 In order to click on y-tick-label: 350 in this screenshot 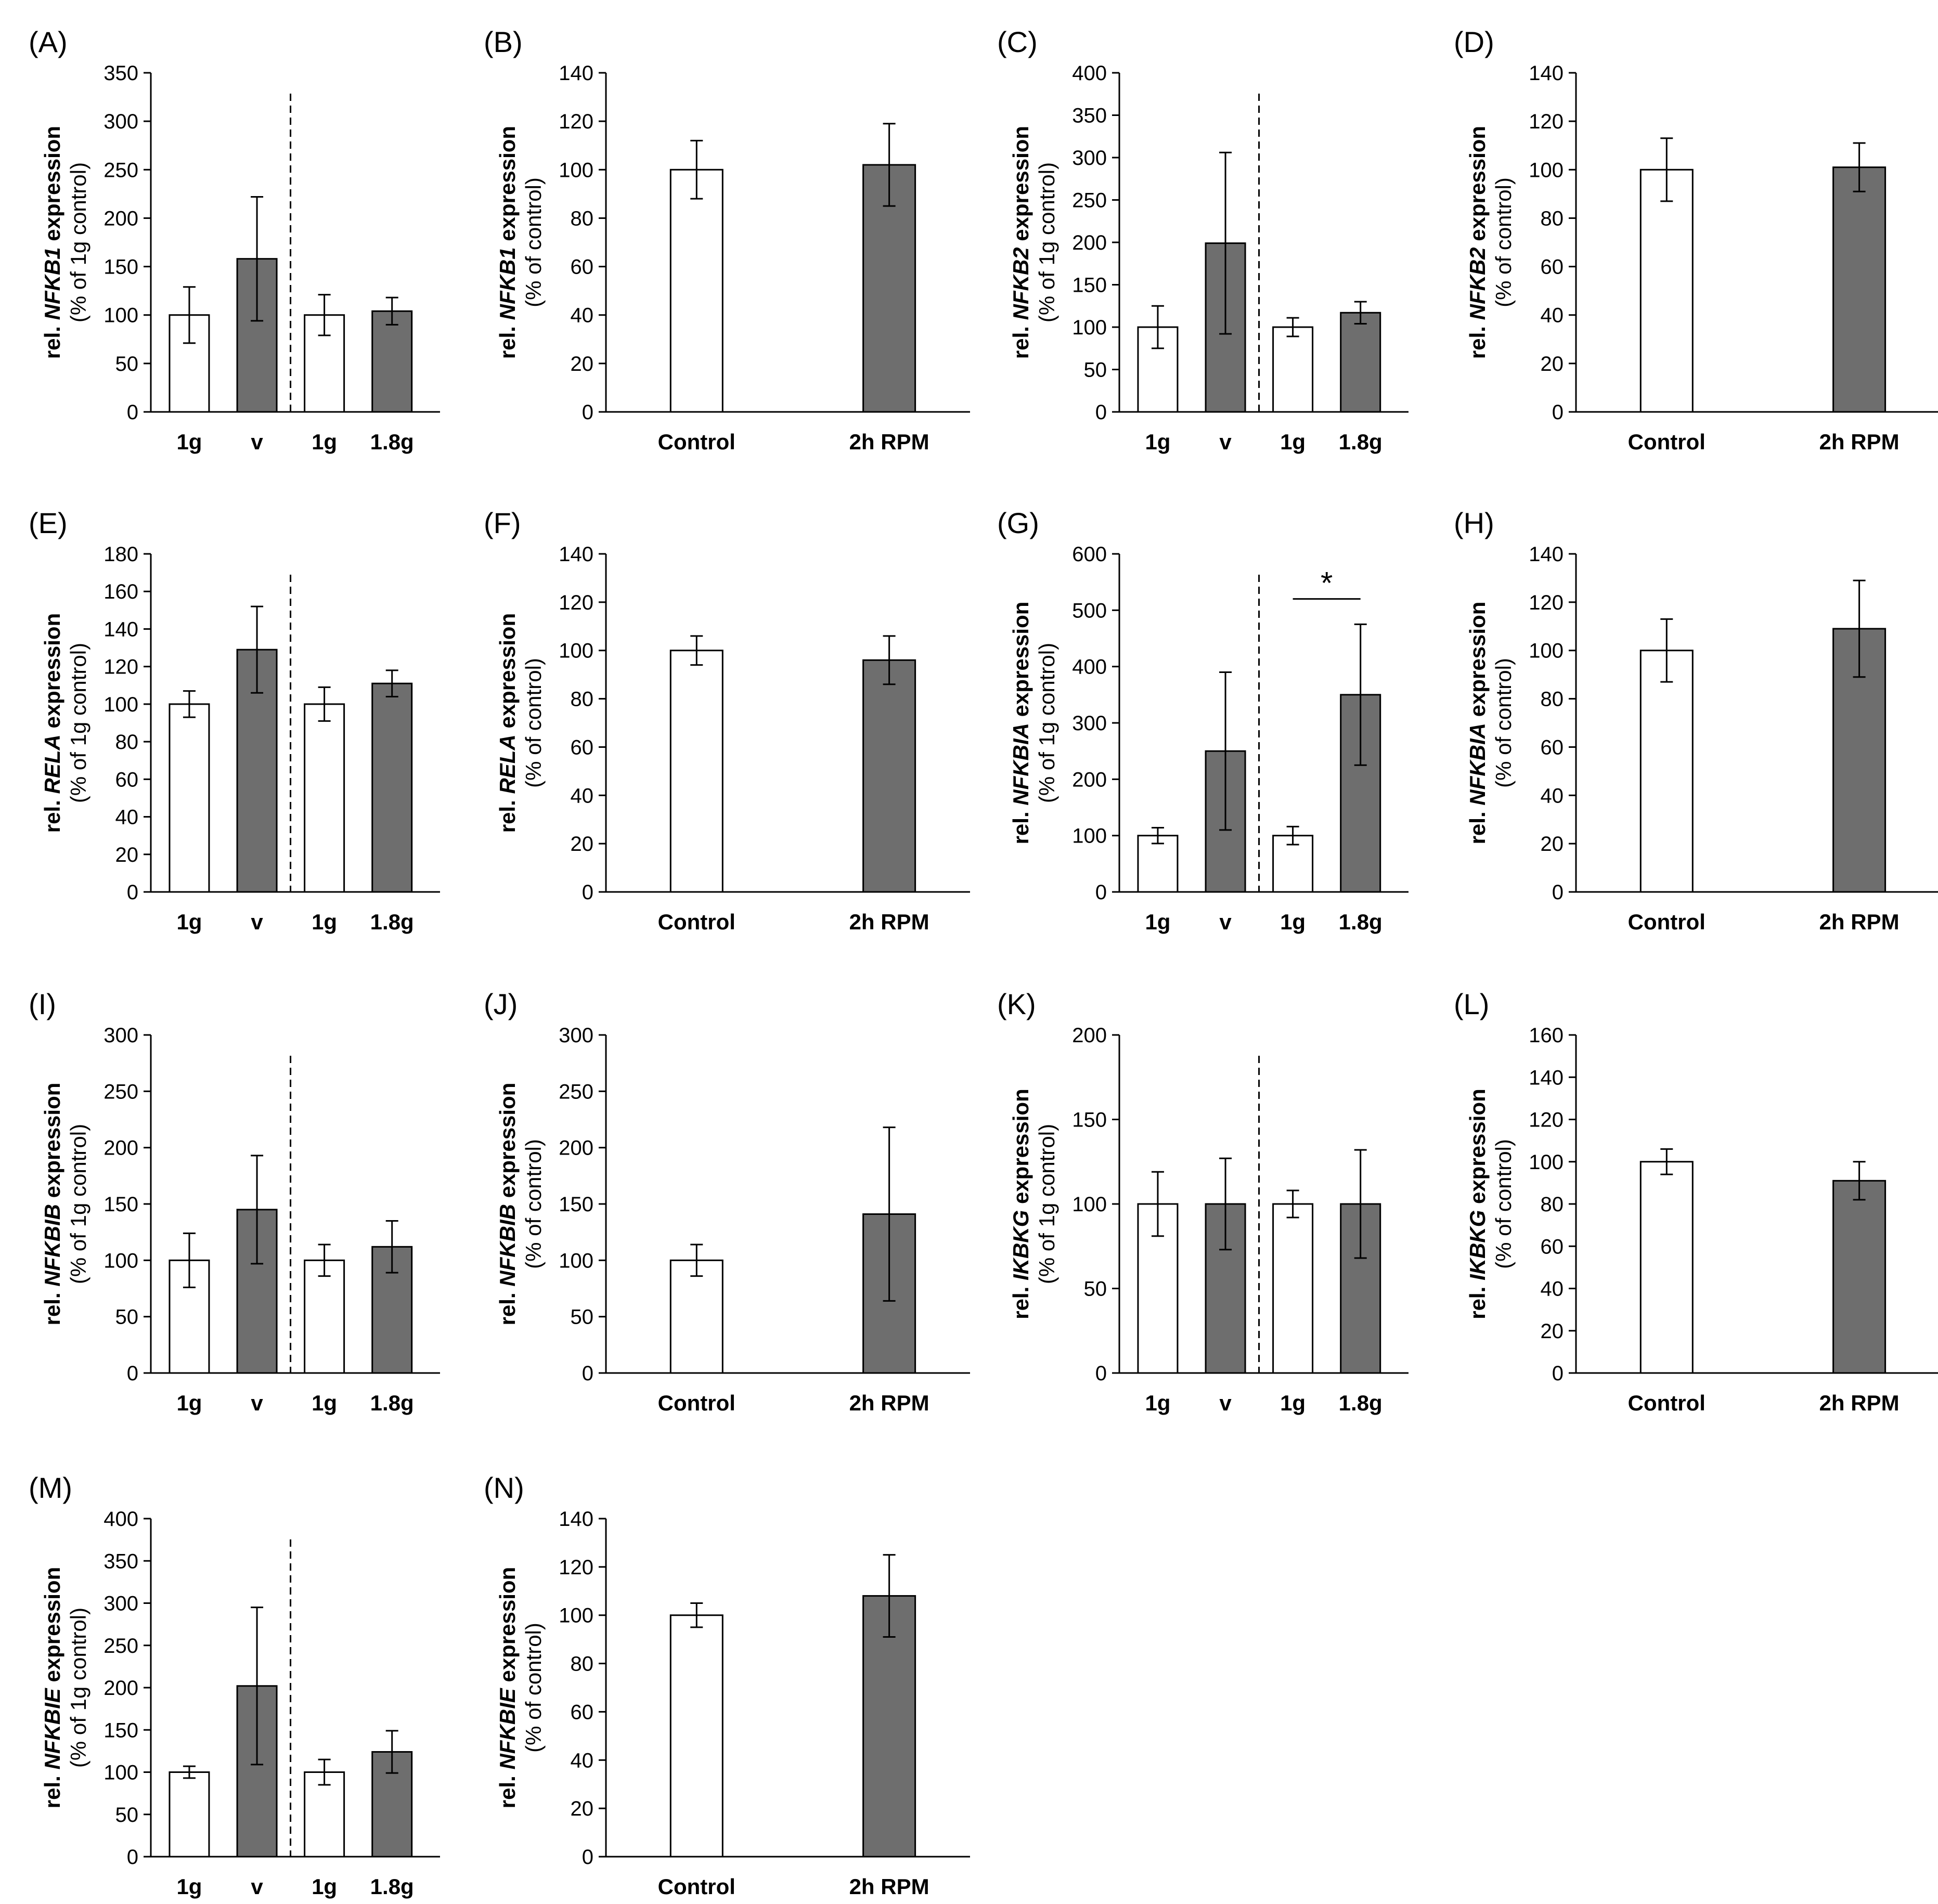, I will do `click(1089, 116)`.